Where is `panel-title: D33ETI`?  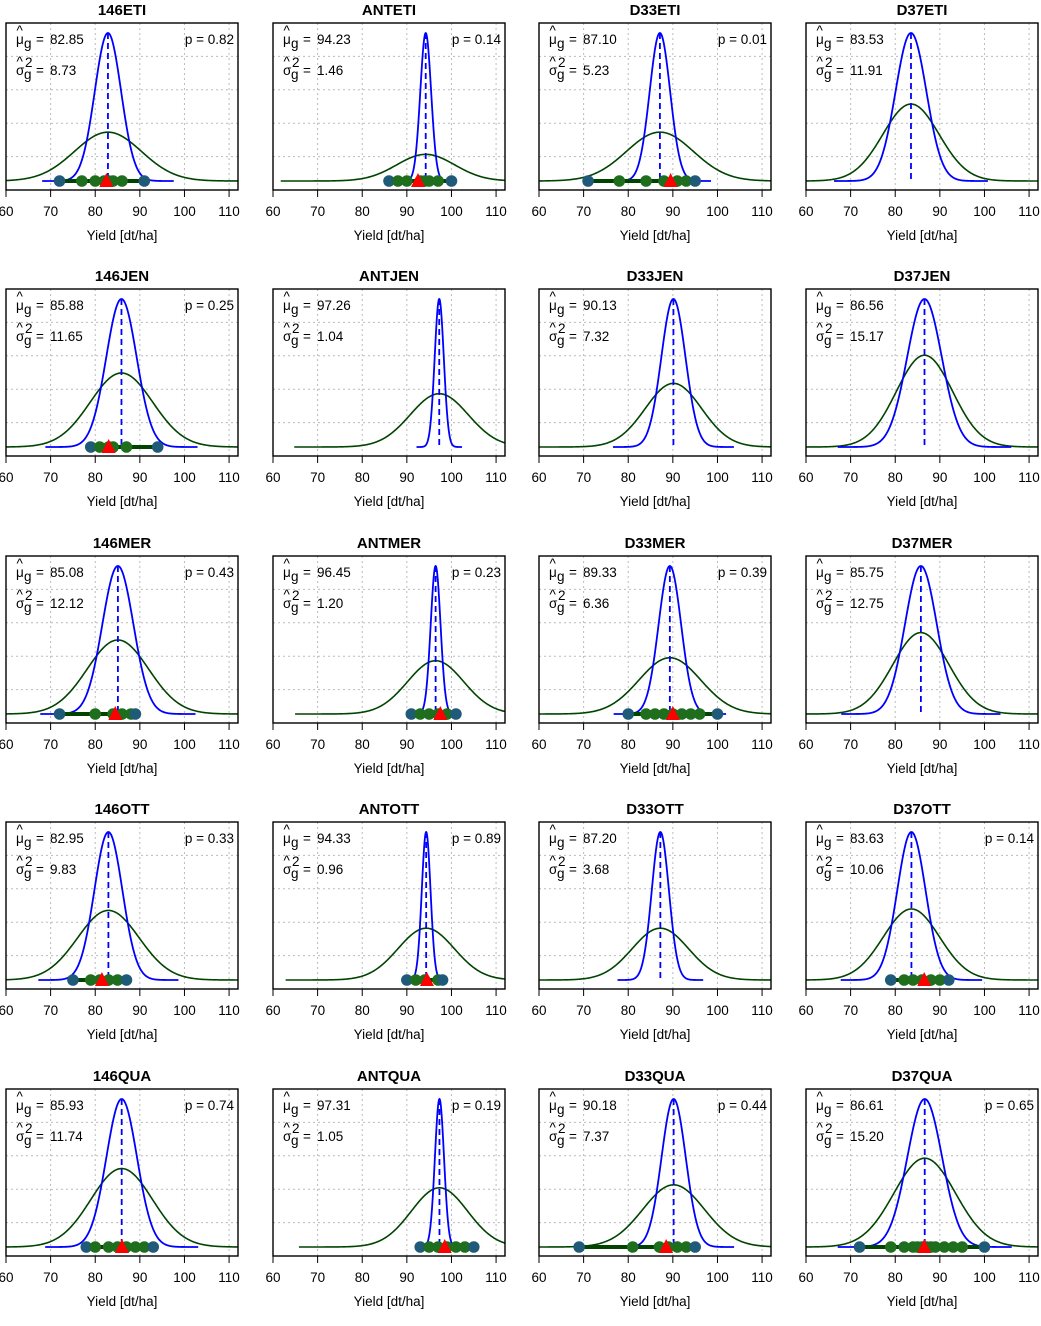 panel-title: D33ETI is located at coordinates (655, 10).